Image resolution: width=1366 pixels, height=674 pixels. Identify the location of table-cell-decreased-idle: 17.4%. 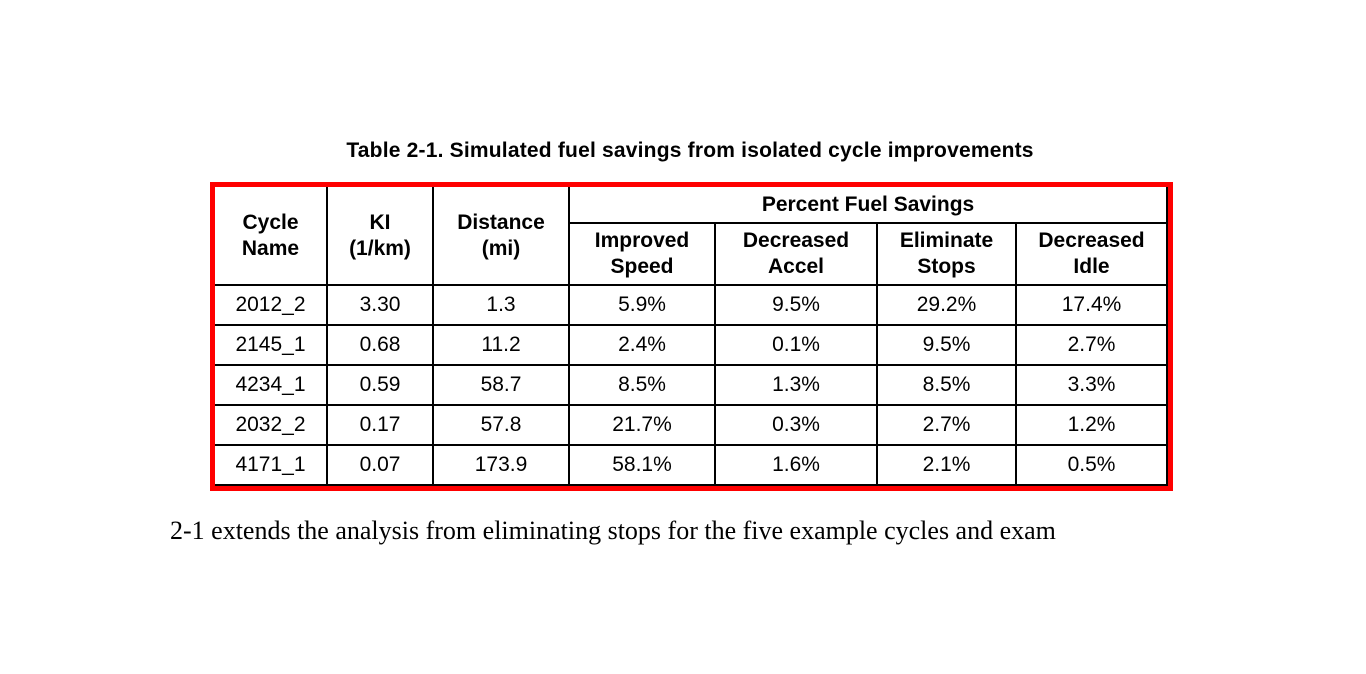
(1091, 305).